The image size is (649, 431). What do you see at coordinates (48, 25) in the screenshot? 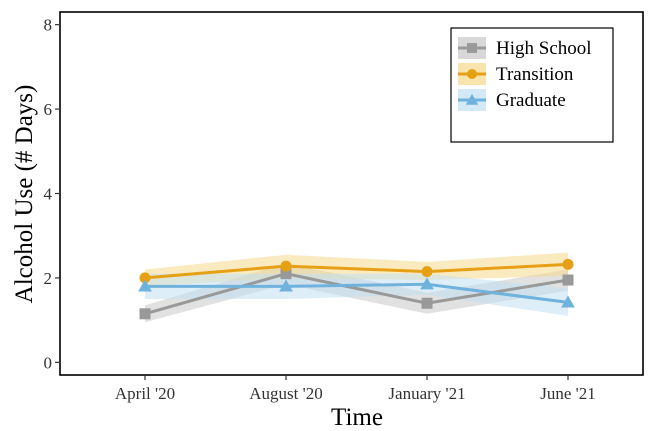
I see `y-tick-label-4: 8` at bounding box center [48, 25].